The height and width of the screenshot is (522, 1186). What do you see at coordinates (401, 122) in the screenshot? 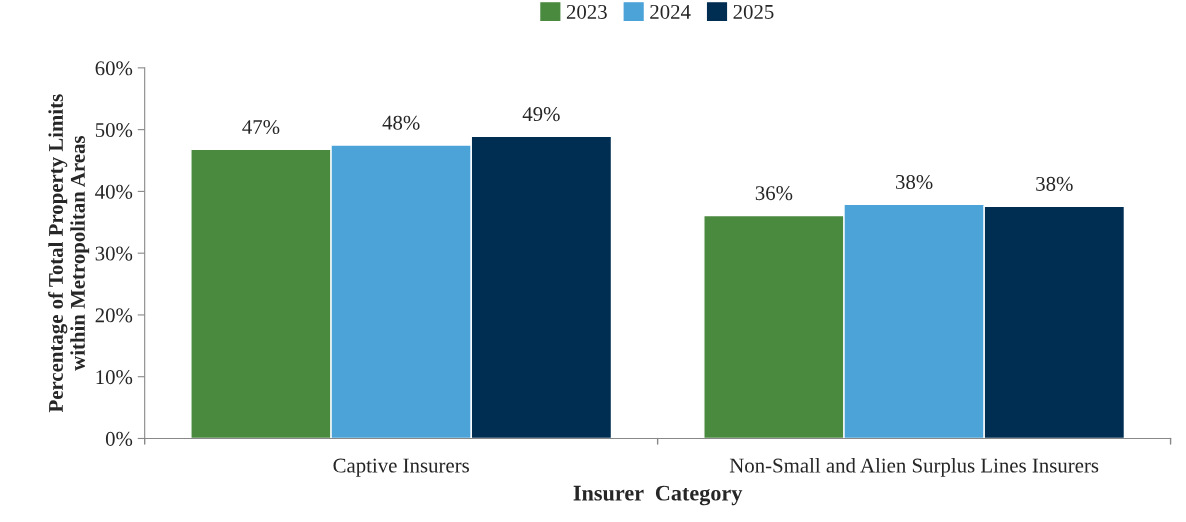
I see `data-label: 48%` at bounding box center [401, 122].